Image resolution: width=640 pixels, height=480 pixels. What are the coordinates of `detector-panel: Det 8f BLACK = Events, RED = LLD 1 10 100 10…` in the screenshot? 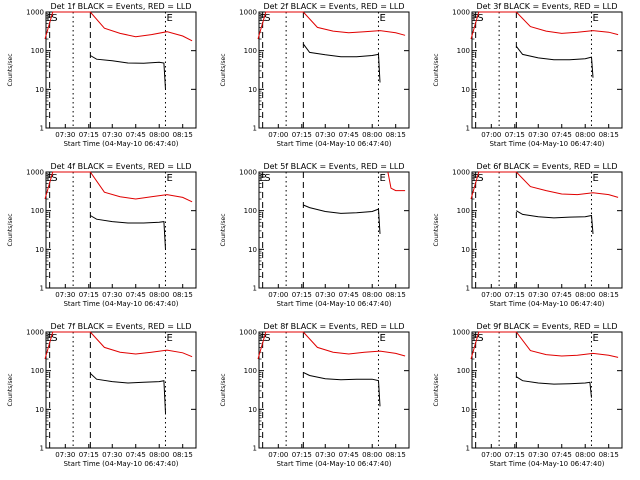 It's located at (319, 400).